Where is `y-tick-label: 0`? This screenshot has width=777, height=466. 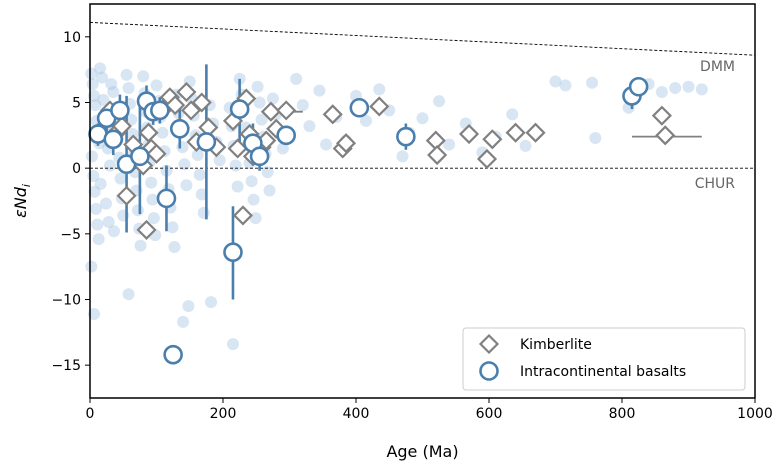 y-tick-label: 0 is located at coordinates (76, 169).